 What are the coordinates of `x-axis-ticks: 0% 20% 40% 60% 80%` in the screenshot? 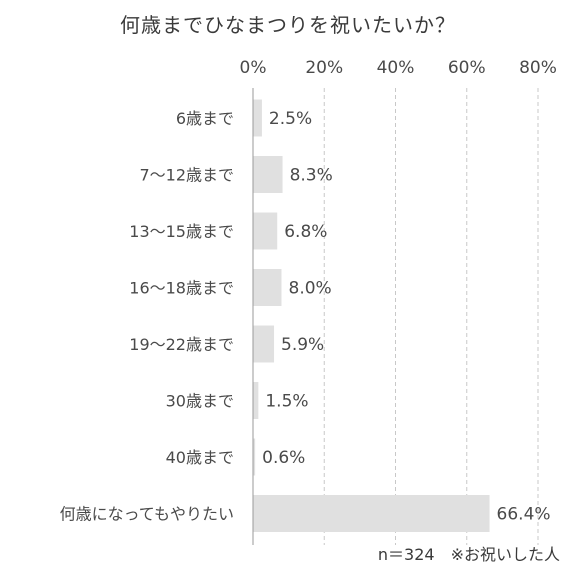 It's located at (398, 68).